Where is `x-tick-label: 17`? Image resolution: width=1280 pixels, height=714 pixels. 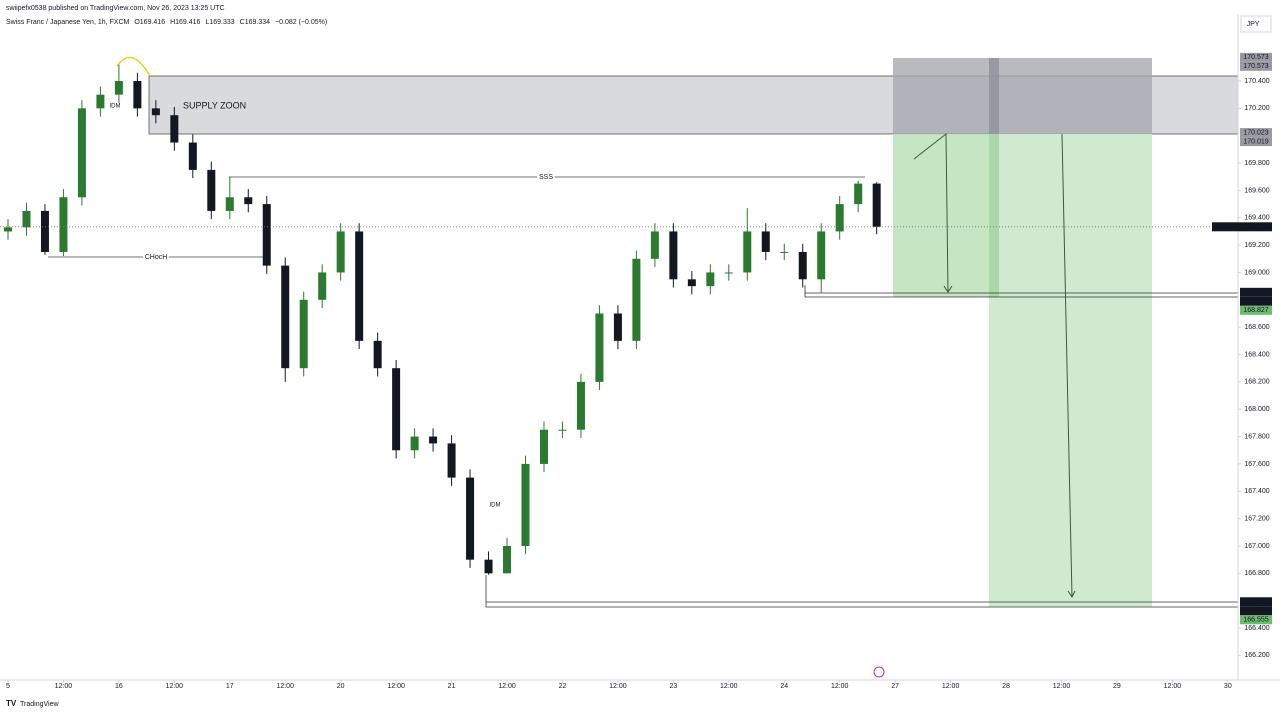 x-tick-label: 17 is located at coordinates (230, 686).